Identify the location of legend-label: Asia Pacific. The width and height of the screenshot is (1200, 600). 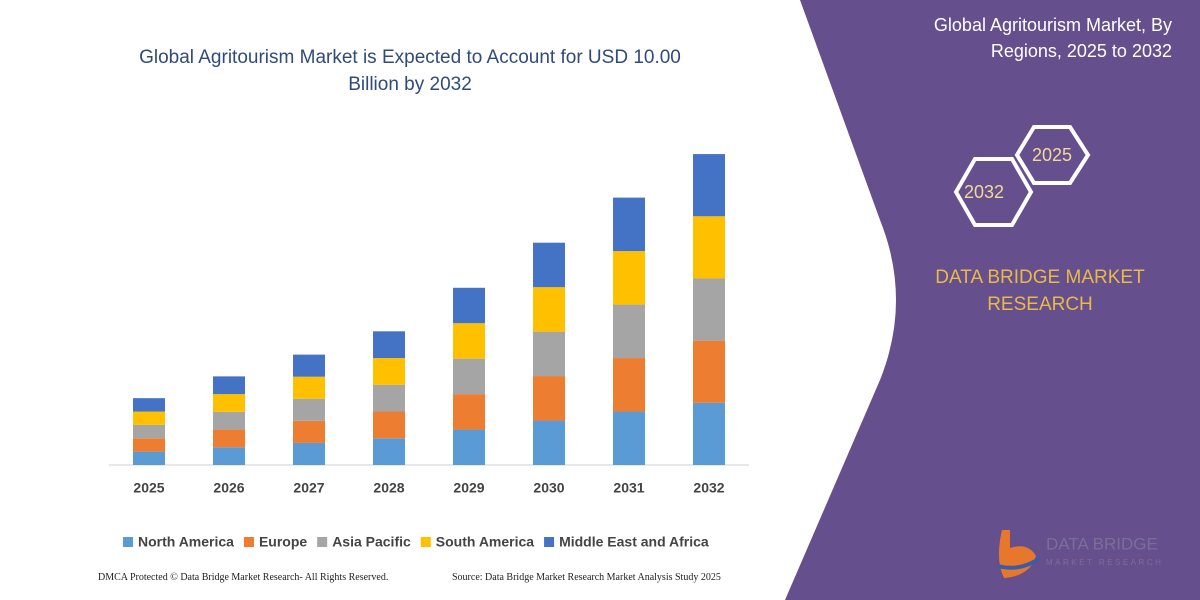
(371, 542).